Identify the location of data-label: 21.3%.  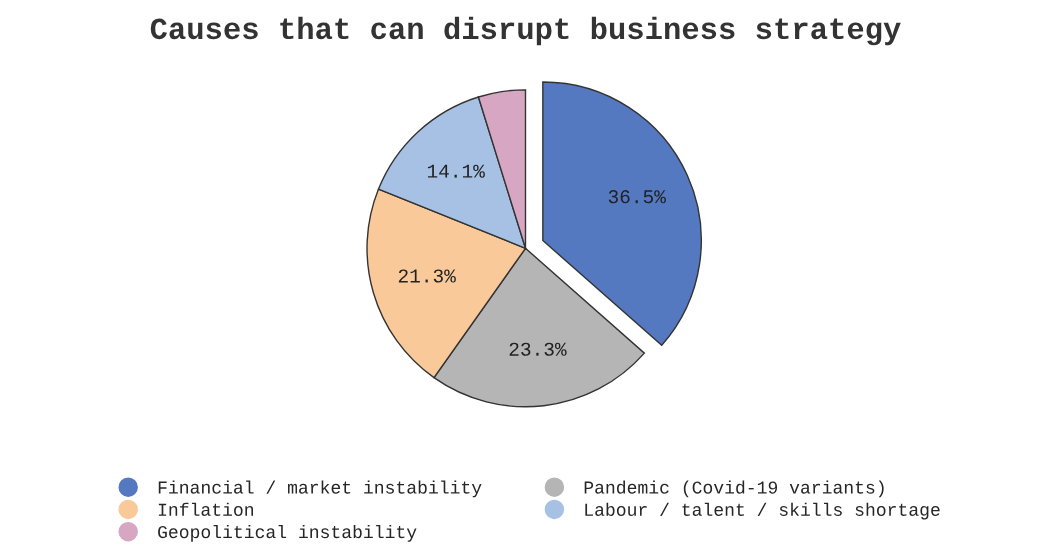
(427, 276).